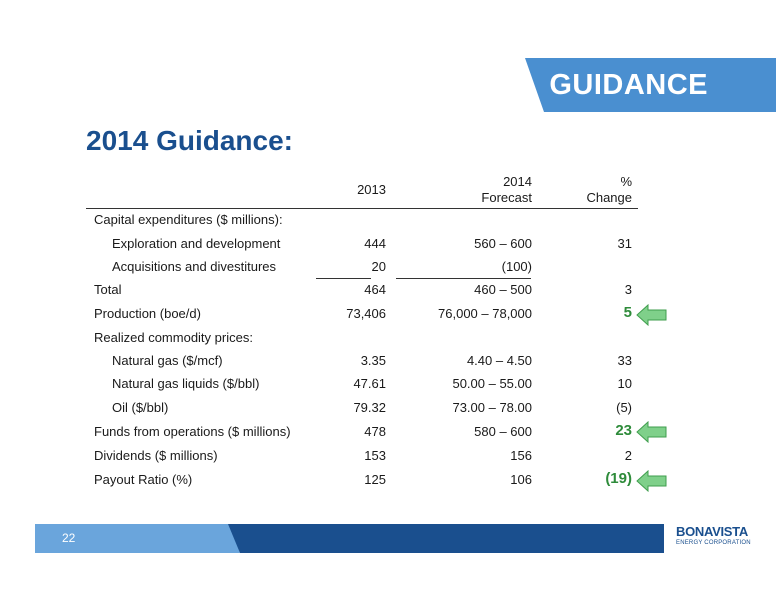 The width and height of the screenshot is (776, 600). Describe the element at coordinates (188, 219) in the screenshot. I see `row-label: Capital expenditures ($ millions):` at that location.